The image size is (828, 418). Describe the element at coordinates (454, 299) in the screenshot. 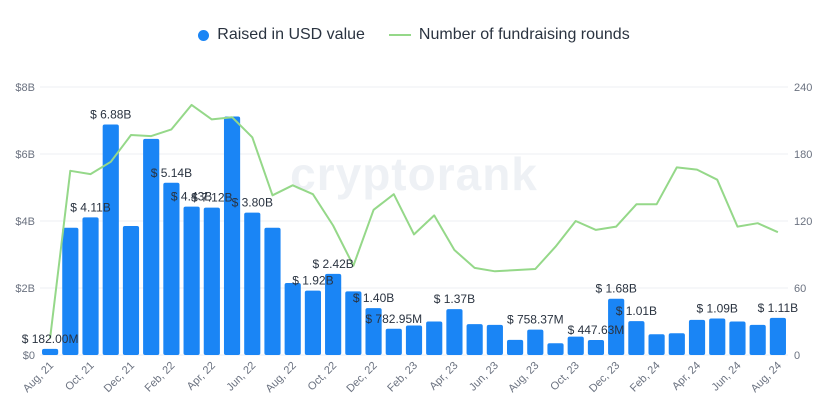

I see `data-label: $ 1.37B` at that location.